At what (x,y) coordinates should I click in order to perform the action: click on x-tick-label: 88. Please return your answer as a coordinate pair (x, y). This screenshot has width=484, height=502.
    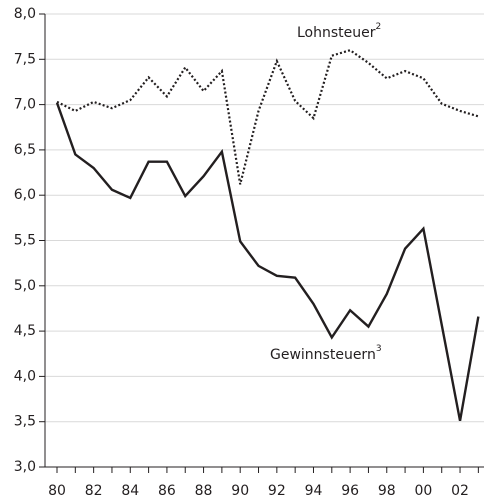
    Looking at the image, I should click on (204, 491).